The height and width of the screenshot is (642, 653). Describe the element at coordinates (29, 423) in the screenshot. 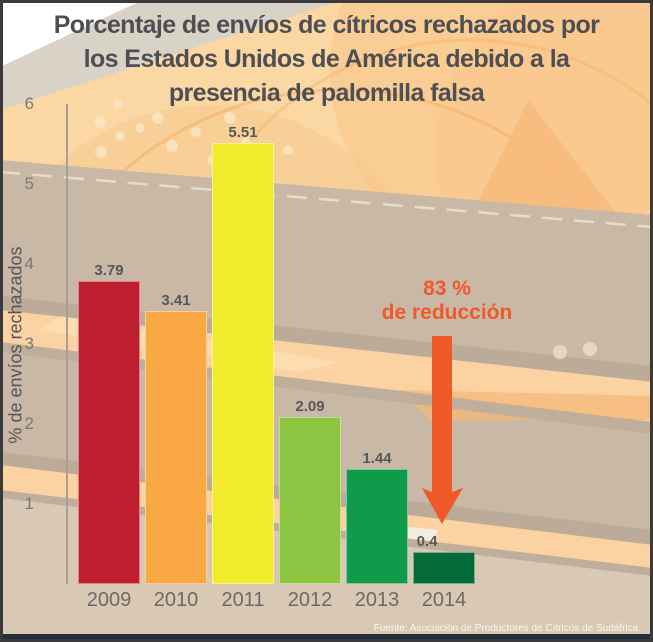

I see `y-tick-label: 2` at that location.